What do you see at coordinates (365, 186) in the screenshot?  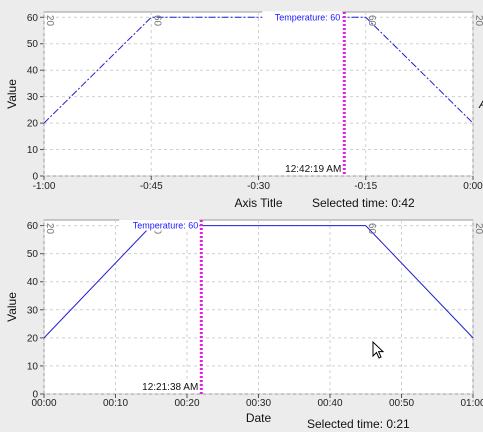 I see `x-tick-label: -0:15` at bounding box center [365, 186].